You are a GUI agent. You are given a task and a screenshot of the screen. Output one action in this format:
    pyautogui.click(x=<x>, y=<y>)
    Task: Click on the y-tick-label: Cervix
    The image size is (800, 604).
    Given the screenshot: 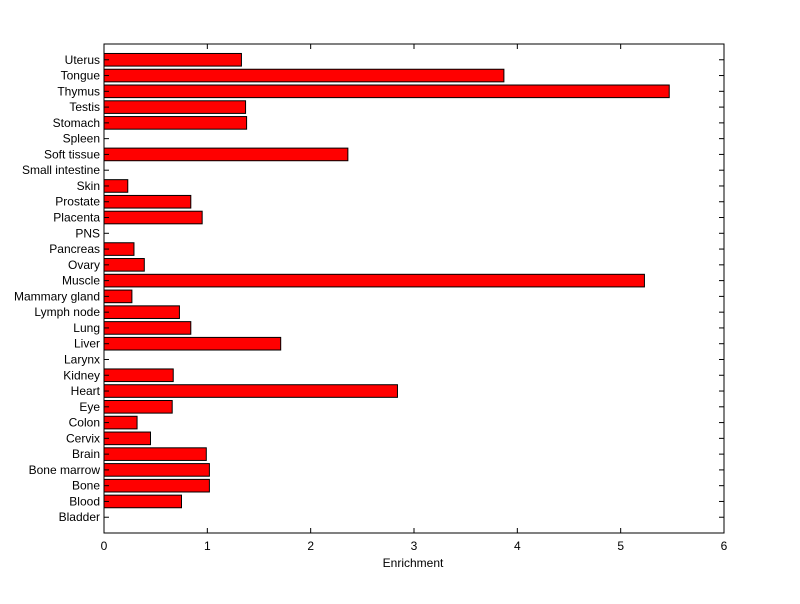 What is the action you would take?
    pyautogui.click(x=83, y=438)
    